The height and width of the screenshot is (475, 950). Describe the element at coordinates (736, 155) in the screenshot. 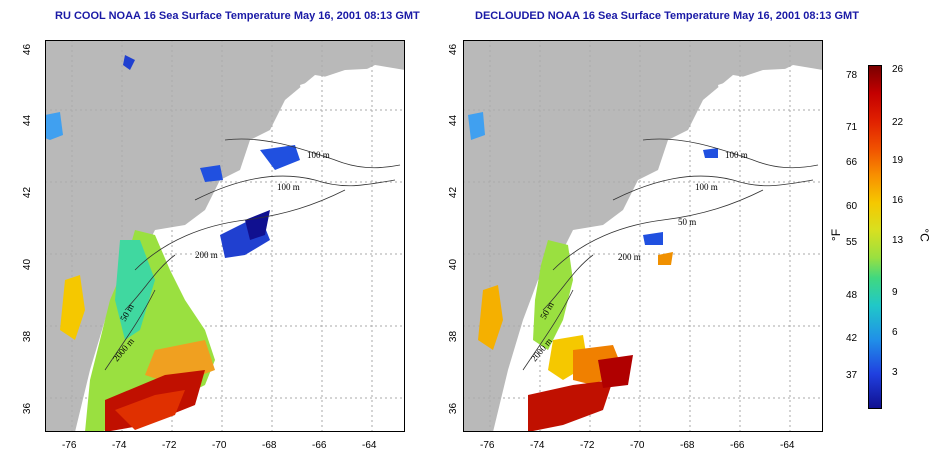

I see `right-contour-label-1: 100 m` at that location.